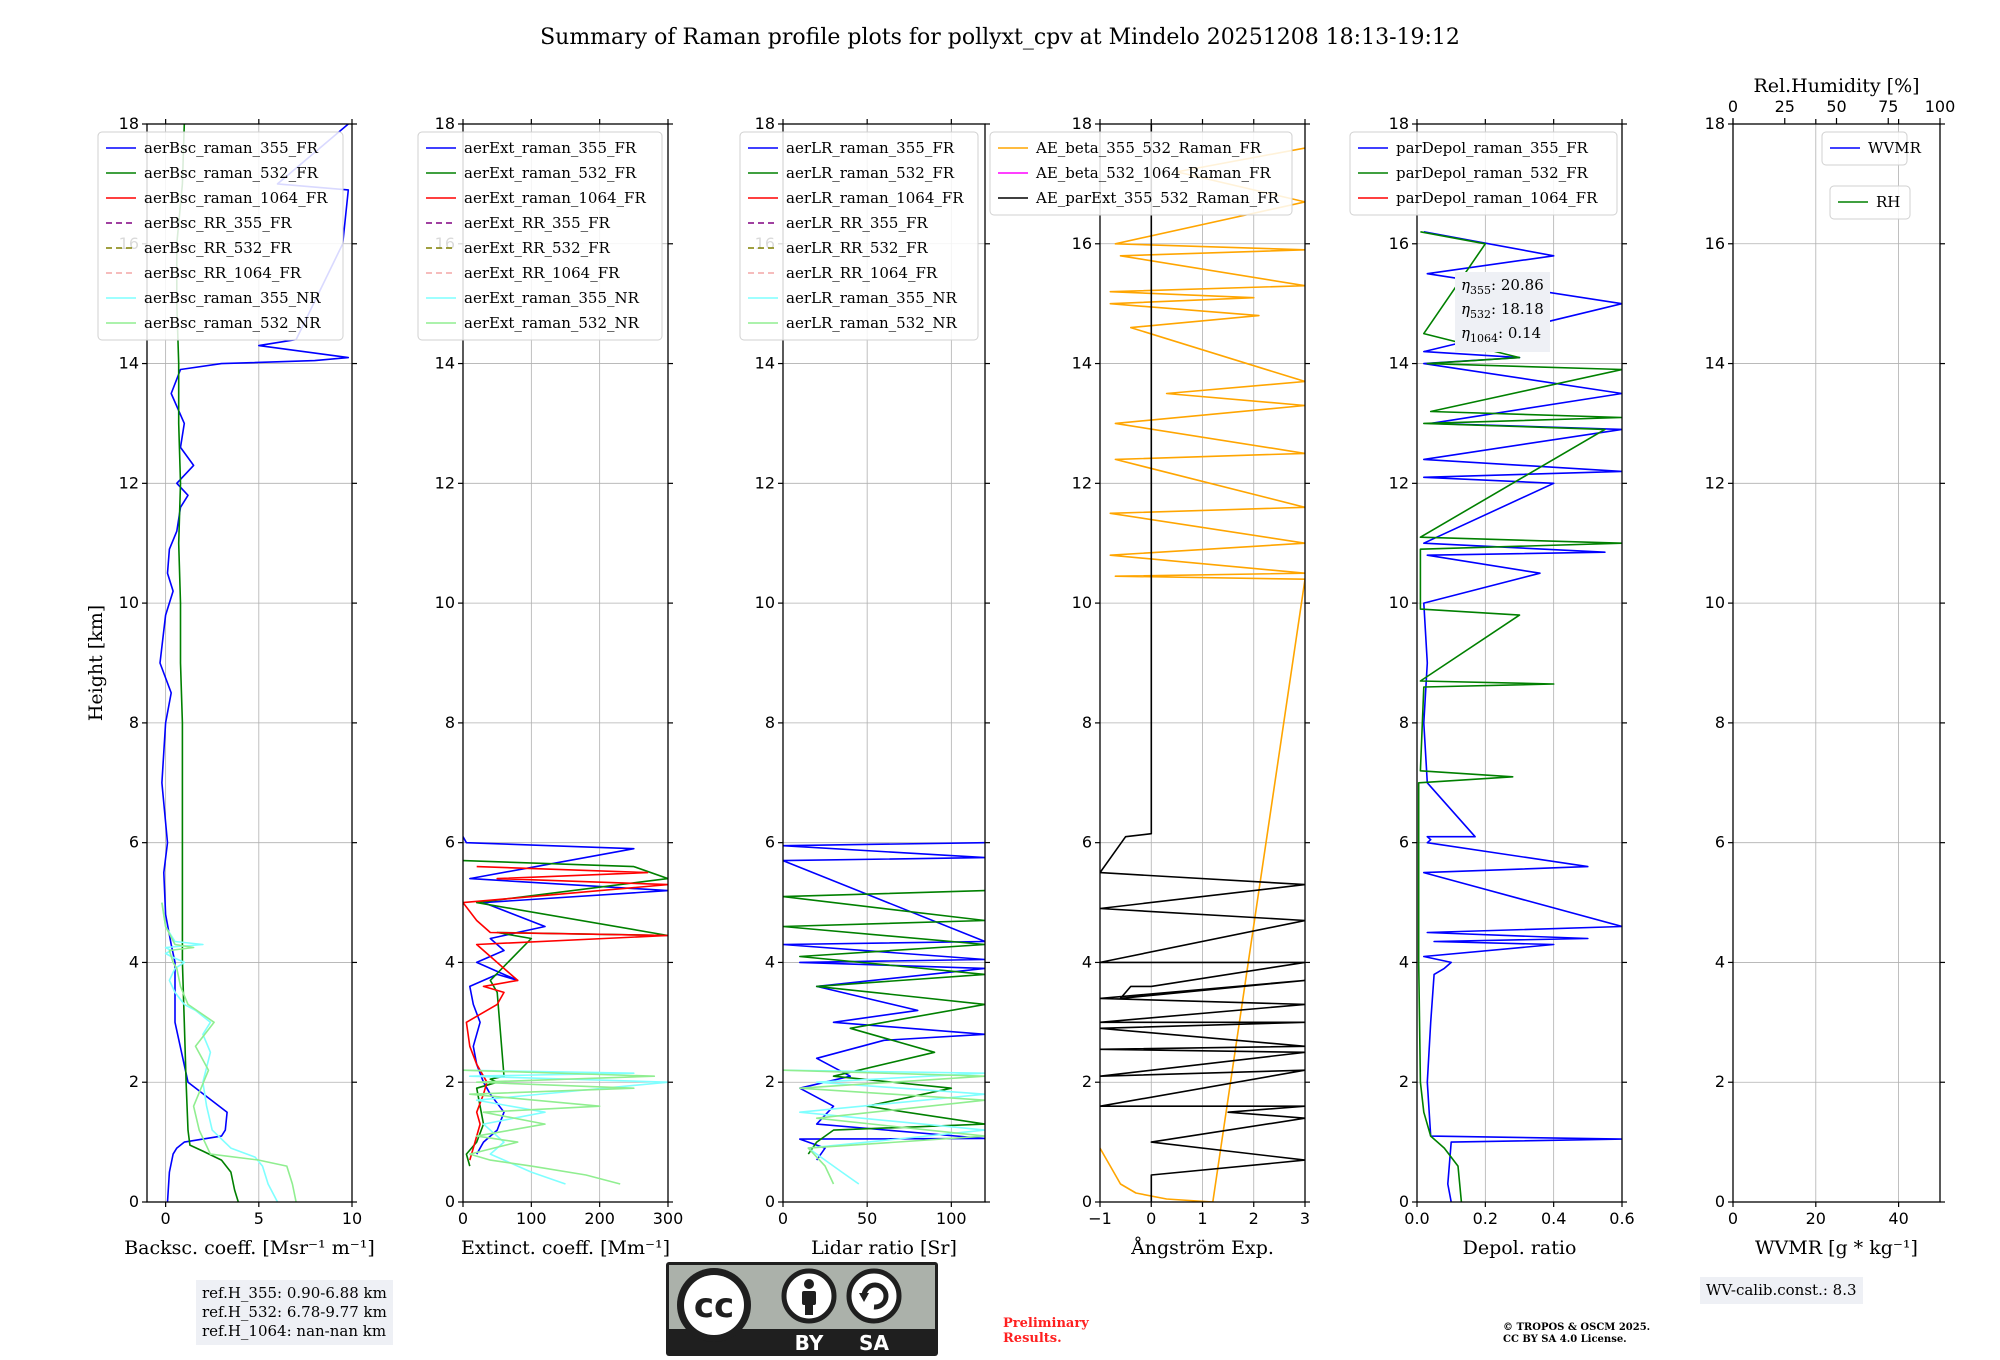  I want to click on top-x-tick-label: 50, so click(1836, 106).